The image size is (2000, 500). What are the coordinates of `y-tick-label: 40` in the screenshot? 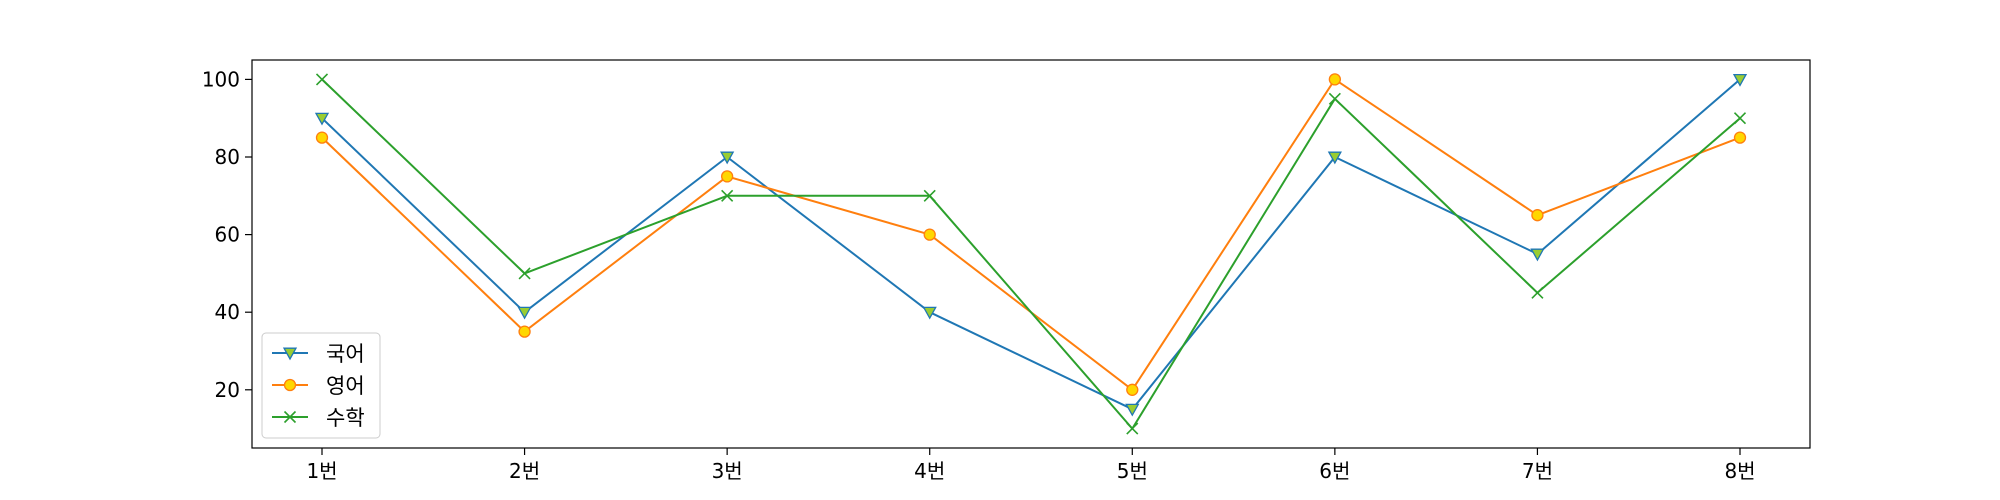 It's located at (227, 312).